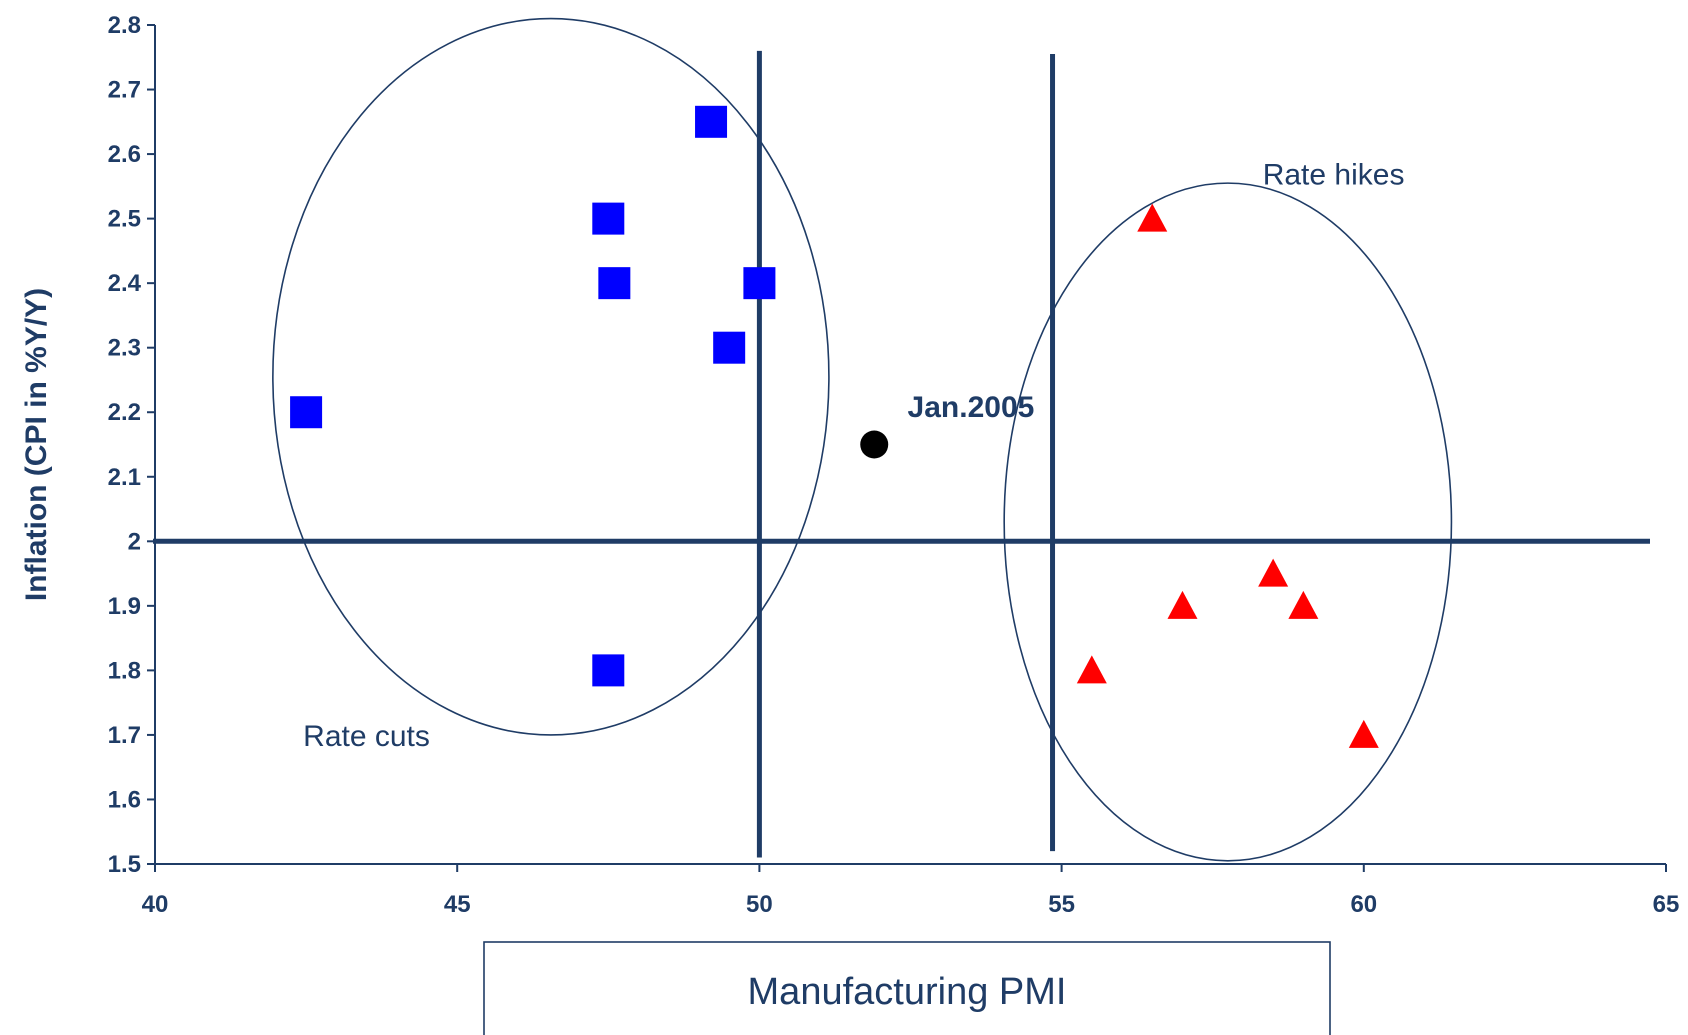 Image resolution: width=1688 pixels, height=1035 pixels. Describe the element at coordinates (124, 90) in the screenshot. I see `y-tick-label: 2.7` at that location.